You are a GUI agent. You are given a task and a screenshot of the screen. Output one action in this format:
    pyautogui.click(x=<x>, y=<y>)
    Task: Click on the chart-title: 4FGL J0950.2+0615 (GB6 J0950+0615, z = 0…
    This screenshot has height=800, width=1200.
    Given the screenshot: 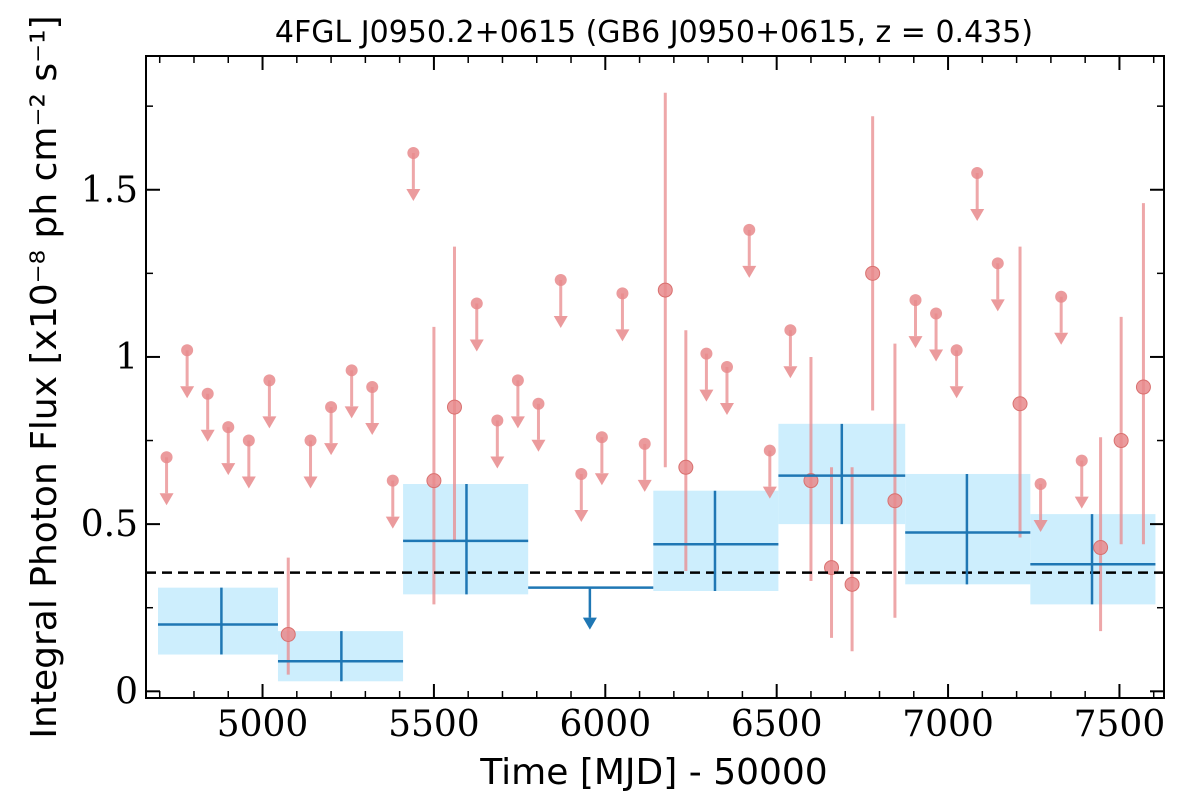 What is the action you would take?
    pyautogui.click(x=654, y=32)
    